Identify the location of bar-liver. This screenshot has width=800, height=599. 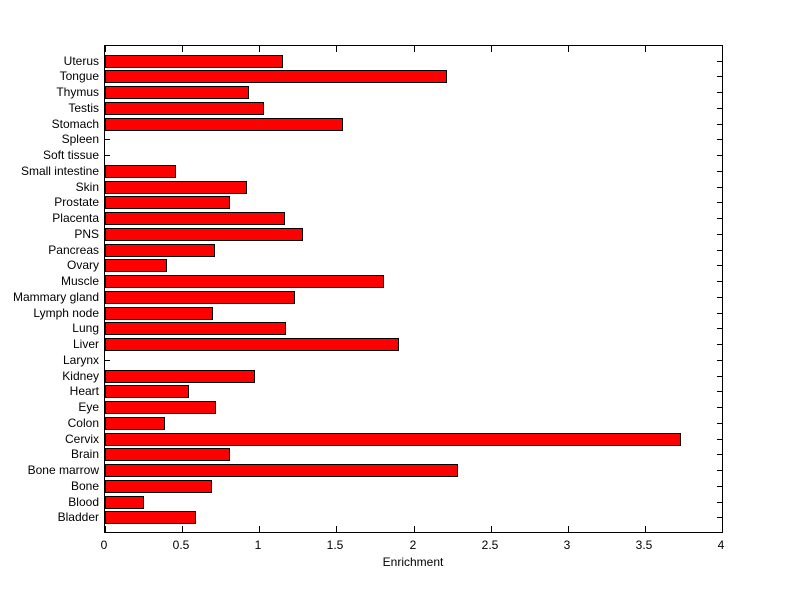
(252, 344).